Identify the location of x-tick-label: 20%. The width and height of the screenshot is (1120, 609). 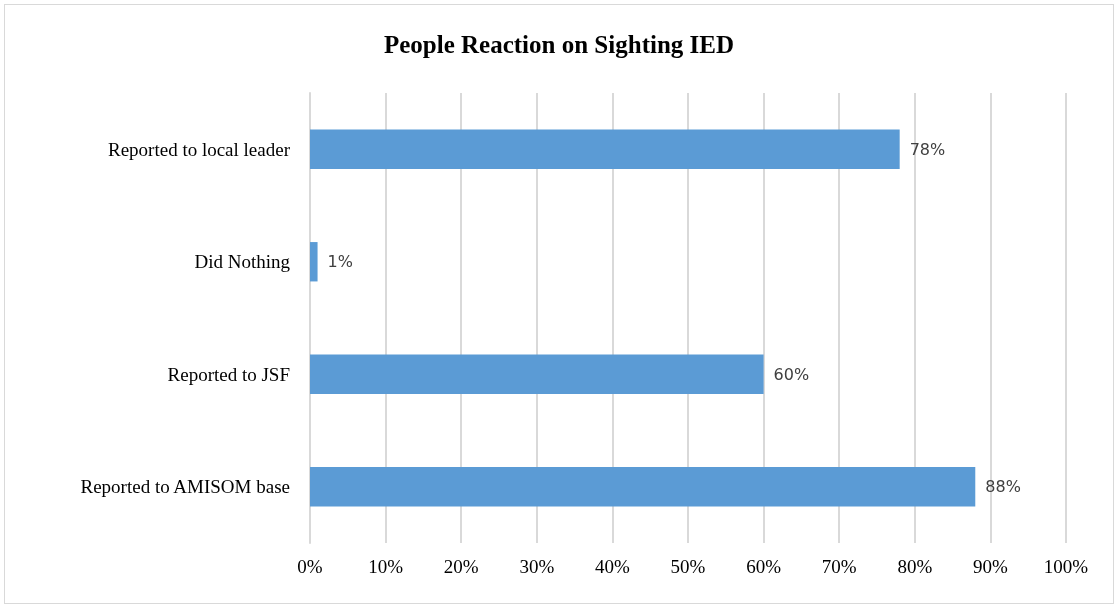
(461, 566).